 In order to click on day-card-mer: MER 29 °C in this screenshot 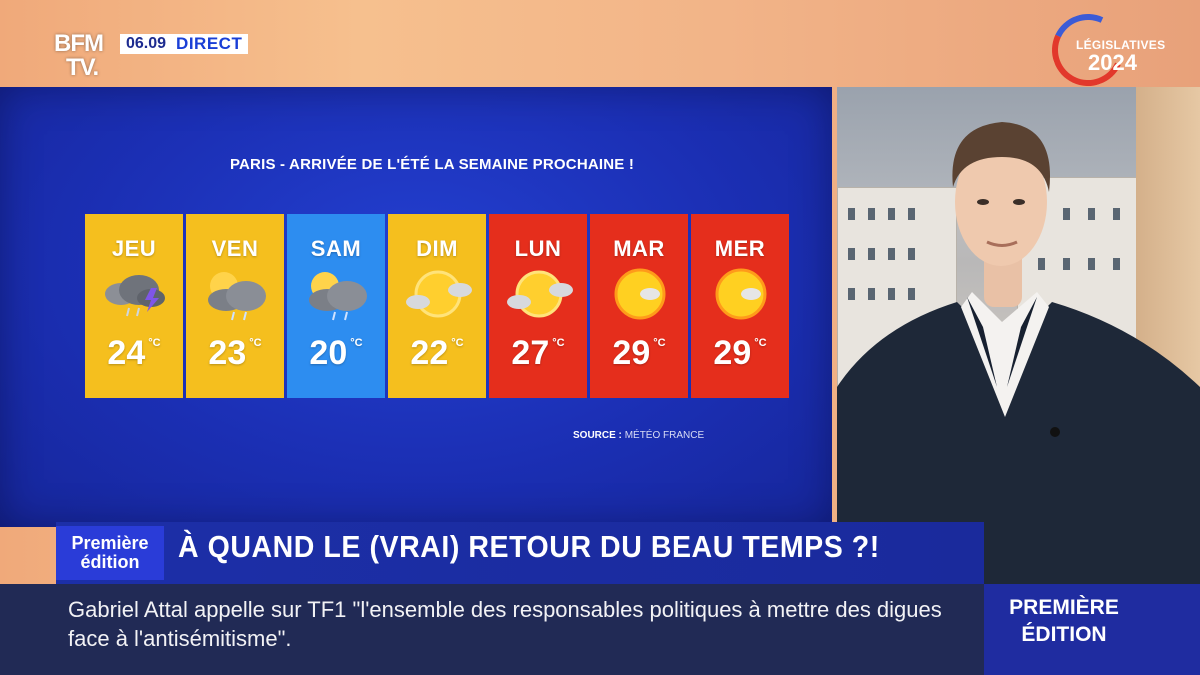, I will do `click(740, 306)`.